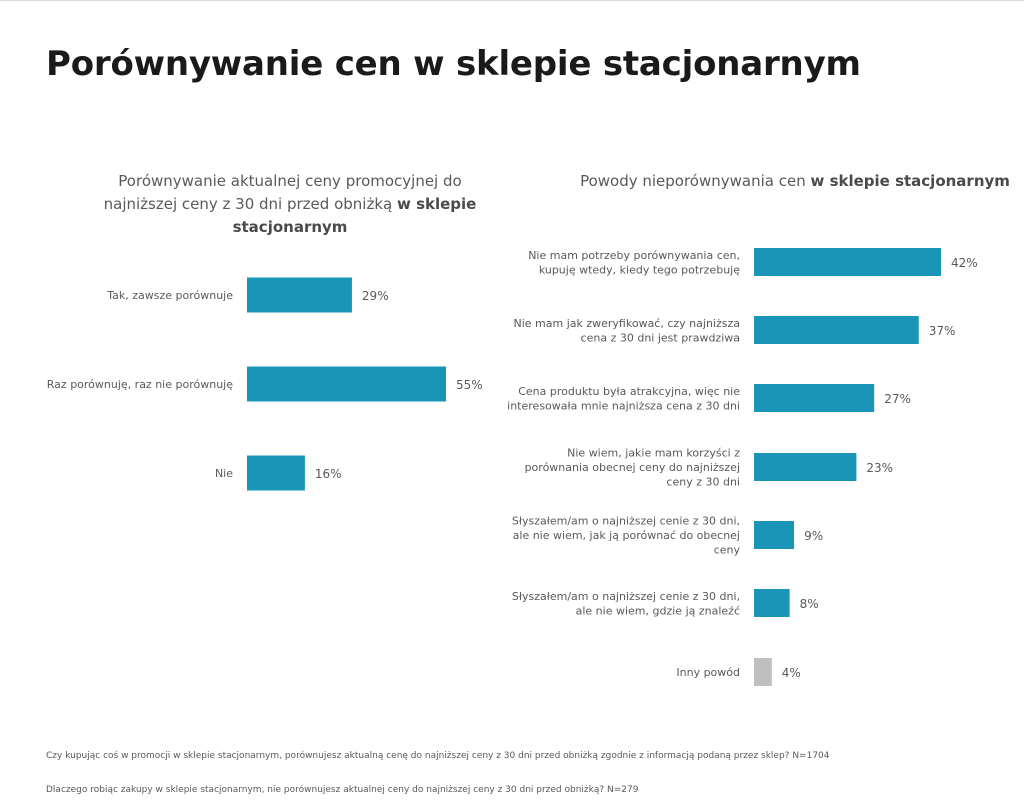 This screenshot has width=1024, height=805. Describe the element at coordinates (626, 323) in the screenshot. I see `right-category-label-2-line-1: Nie mam jak zweryfikować, czy najniższa` at that location.